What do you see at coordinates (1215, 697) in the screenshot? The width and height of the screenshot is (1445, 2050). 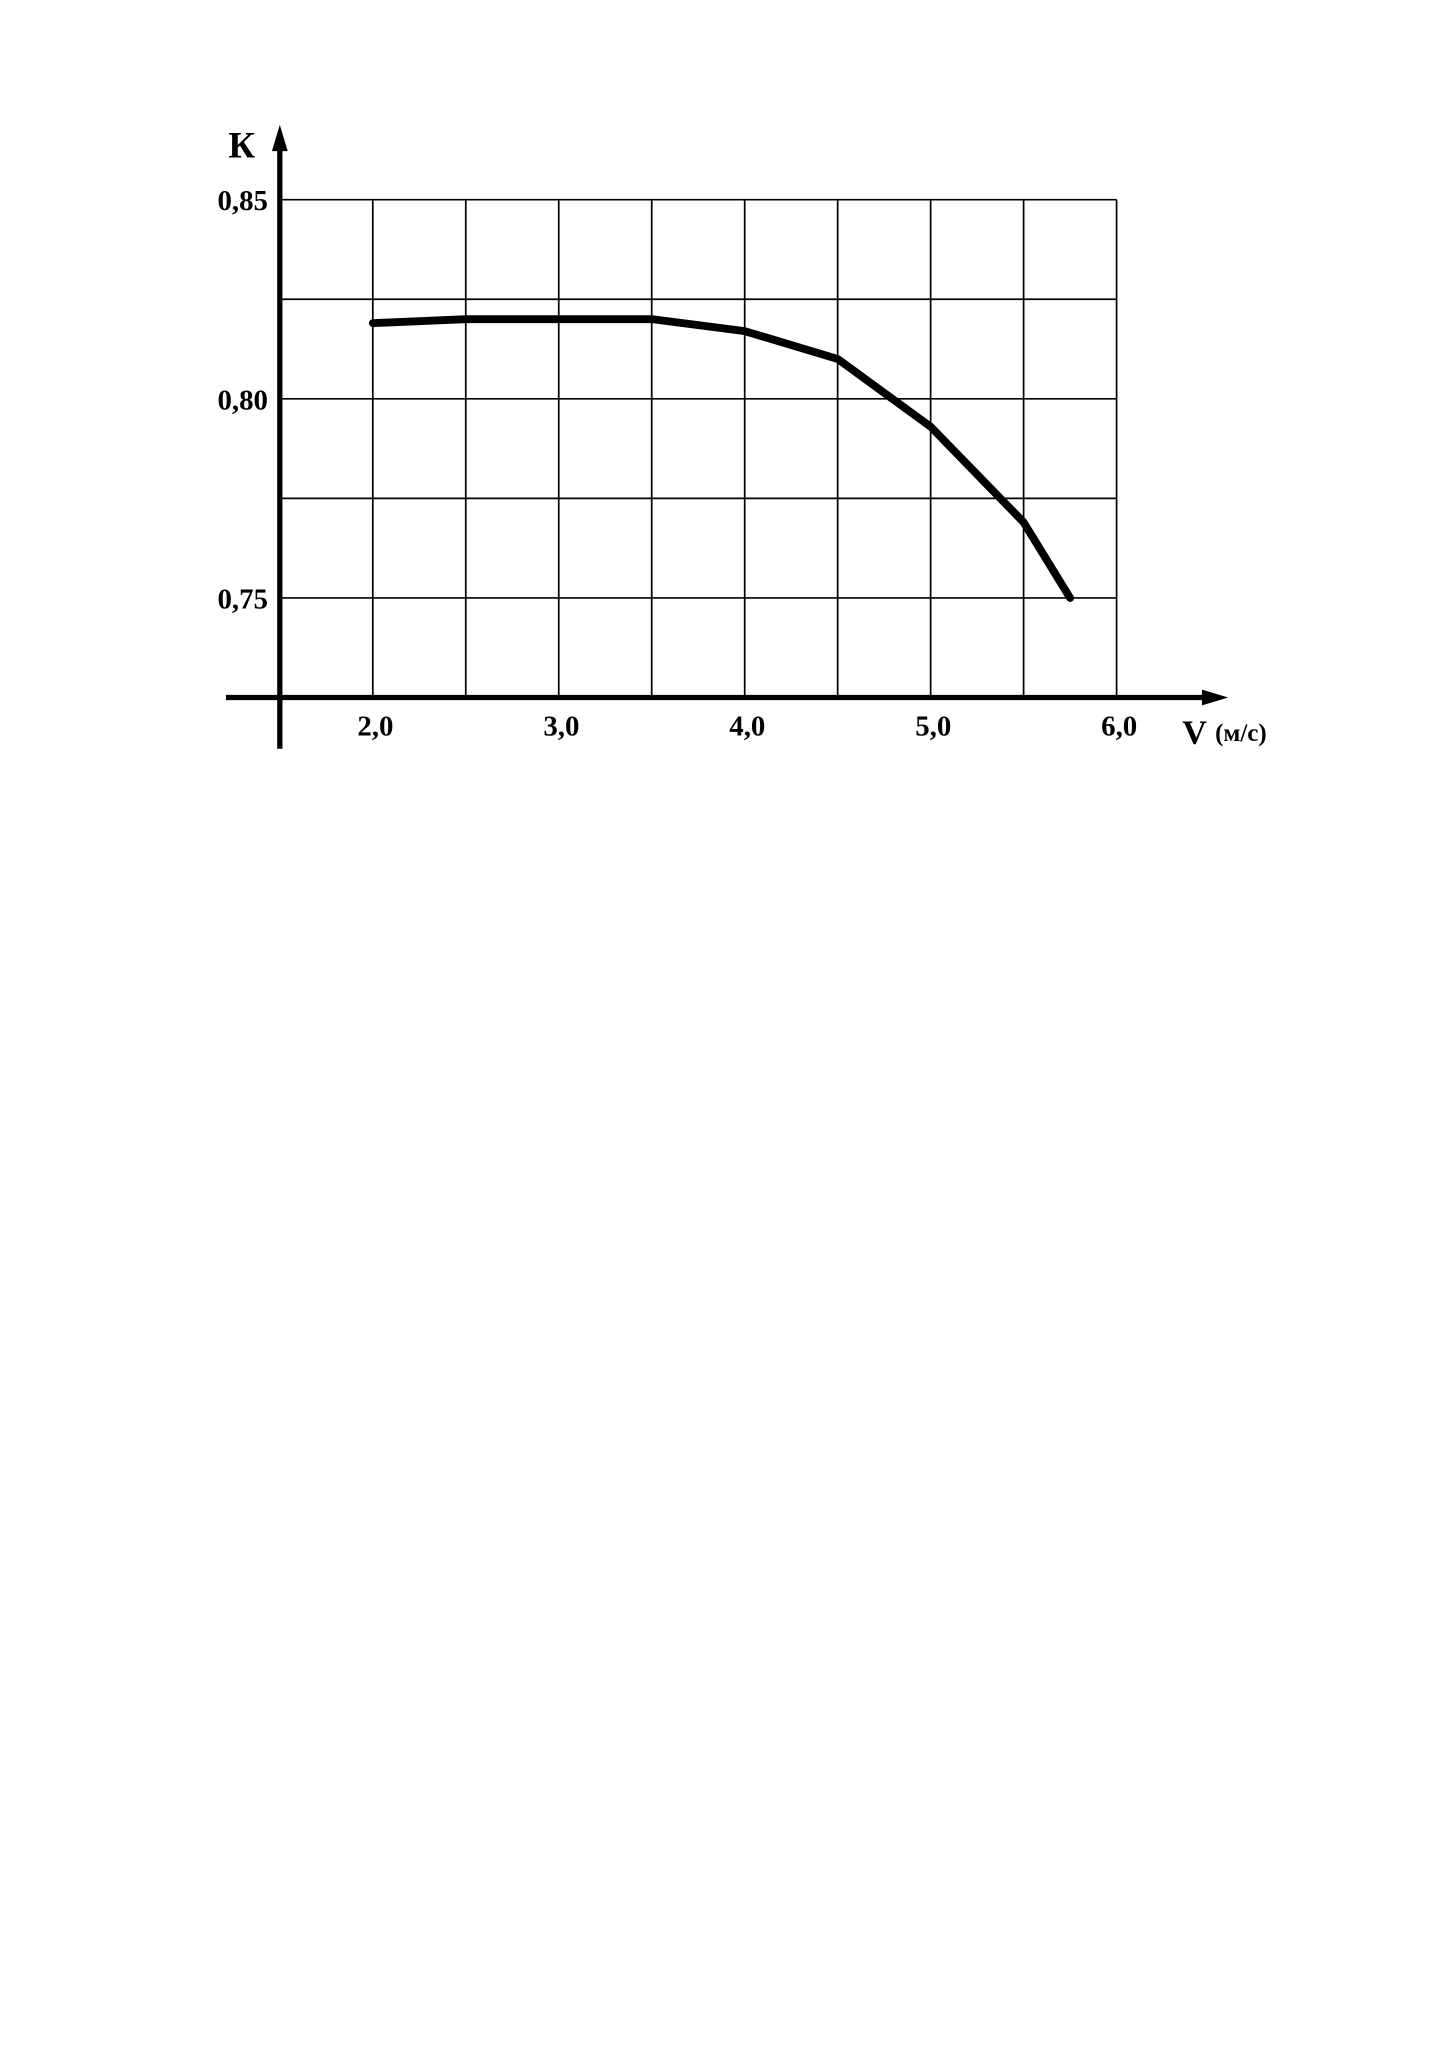 I see `x-axis-arrow` at bounding box center [1215, 697].